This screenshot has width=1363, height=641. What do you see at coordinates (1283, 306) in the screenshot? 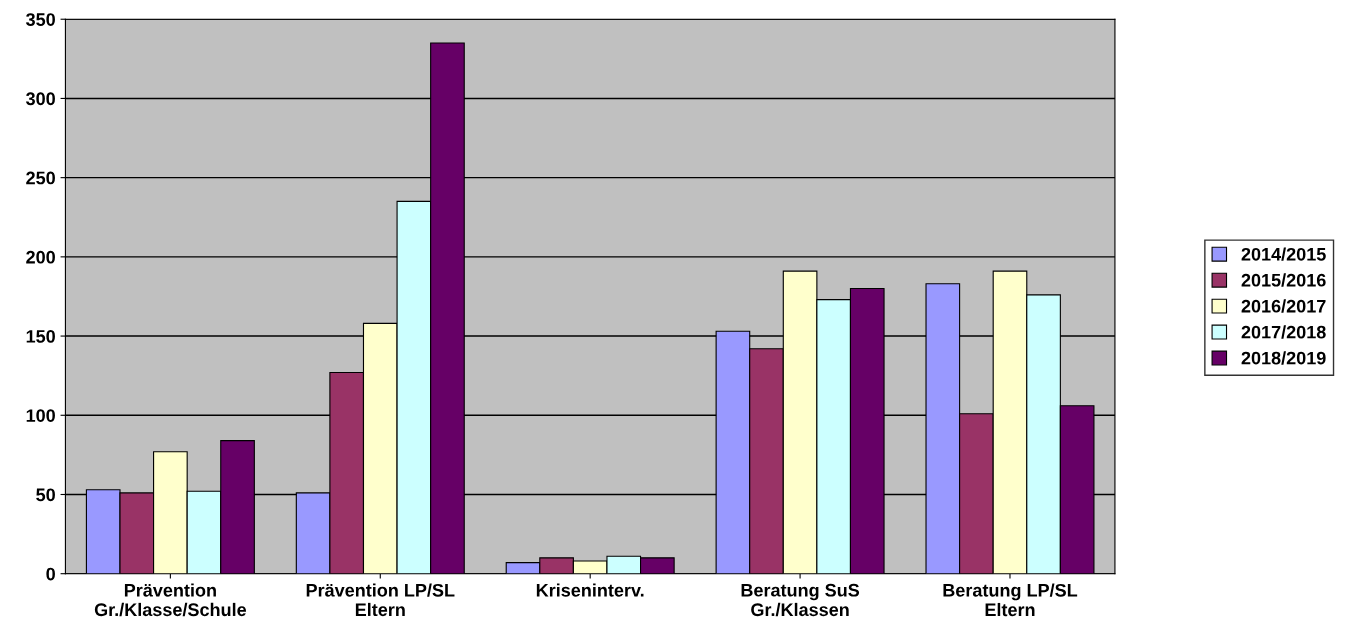
I see `legend-label: 2016/2017` at bounding box center [1283, 306].